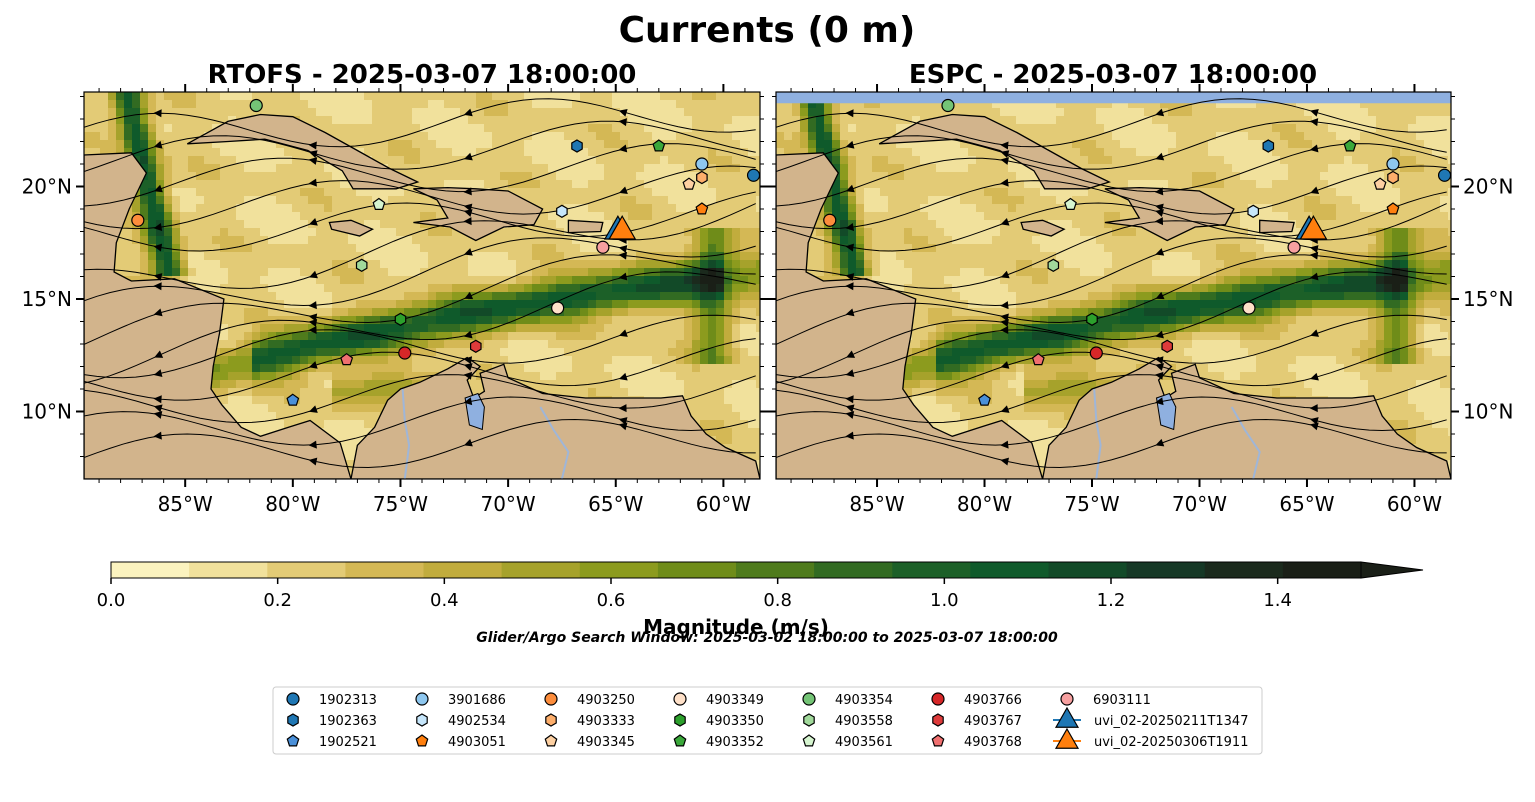 This screenshot has height=802, width=1535. I want to click on colorbar-tick-label: 0.0, so click(111, 600).